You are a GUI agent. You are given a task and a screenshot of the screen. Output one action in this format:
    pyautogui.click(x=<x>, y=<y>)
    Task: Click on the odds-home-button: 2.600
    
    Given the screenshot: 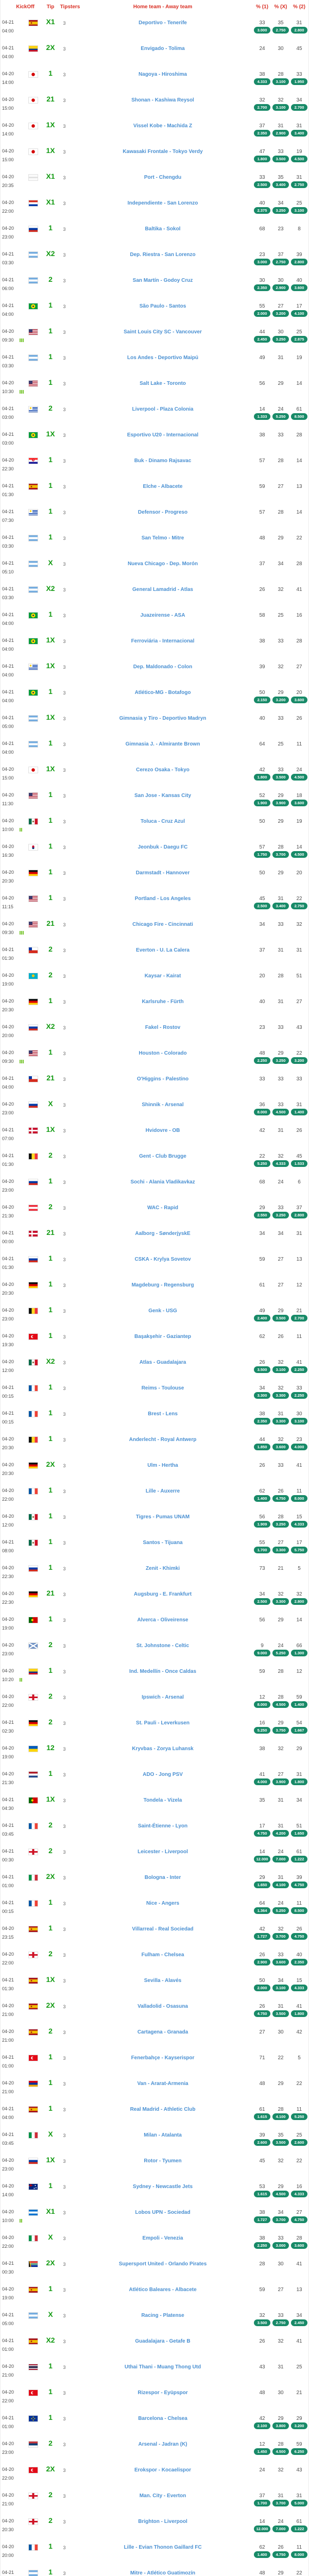 What is the action you would take?
    pyautogui.click(x=262, y=2142)
    